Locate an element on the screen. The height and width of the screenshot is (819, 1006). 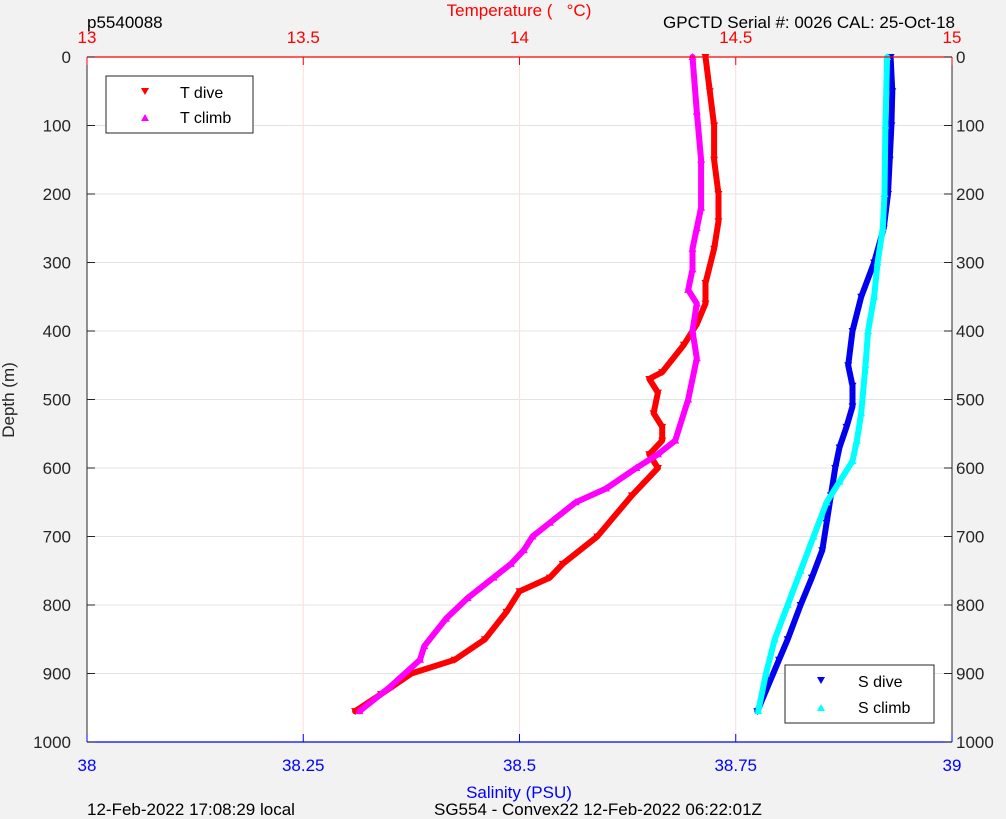
local-timestamp: 12-Feb-2022 17:08:29 local is located at coordinates (191, 809).